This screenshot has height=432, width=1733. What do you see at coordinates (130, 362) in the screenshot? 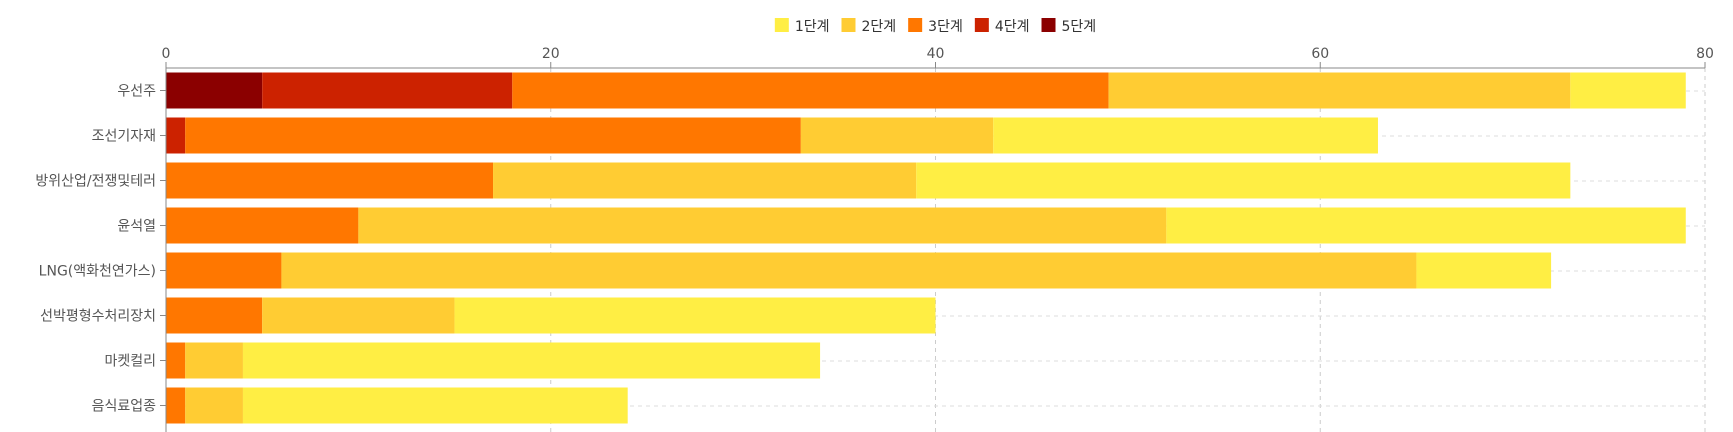
I see `category-label: 마켓컬리` at bounding box center [130, 362].